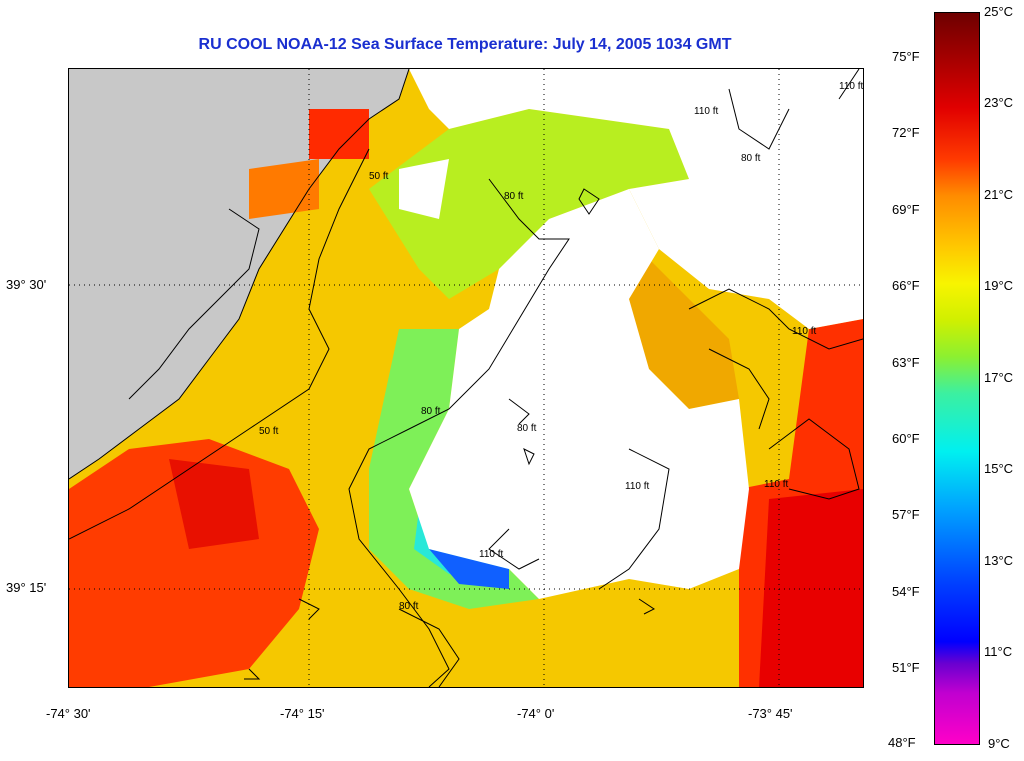 This screenshot has height=761, width=1024. What do you see at coordinates (906, 132) in the screenshot?
I see `fahrenheit-label: 72°F` at bounding box center [906, 132].